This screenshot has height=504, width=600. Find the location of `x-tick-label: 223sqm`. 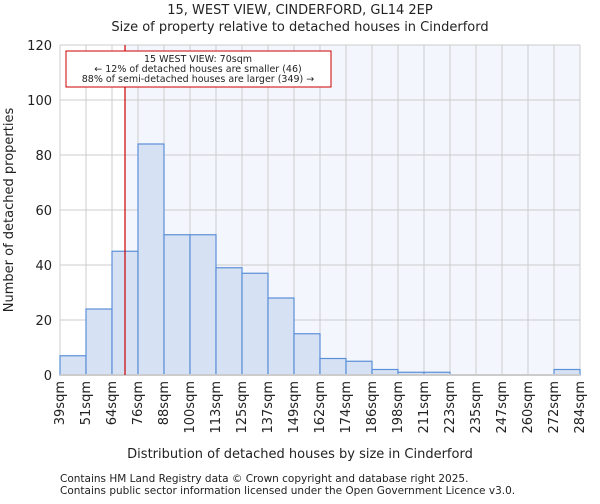

x-tick-label: 223sqm is located at coordinates (450, 407).